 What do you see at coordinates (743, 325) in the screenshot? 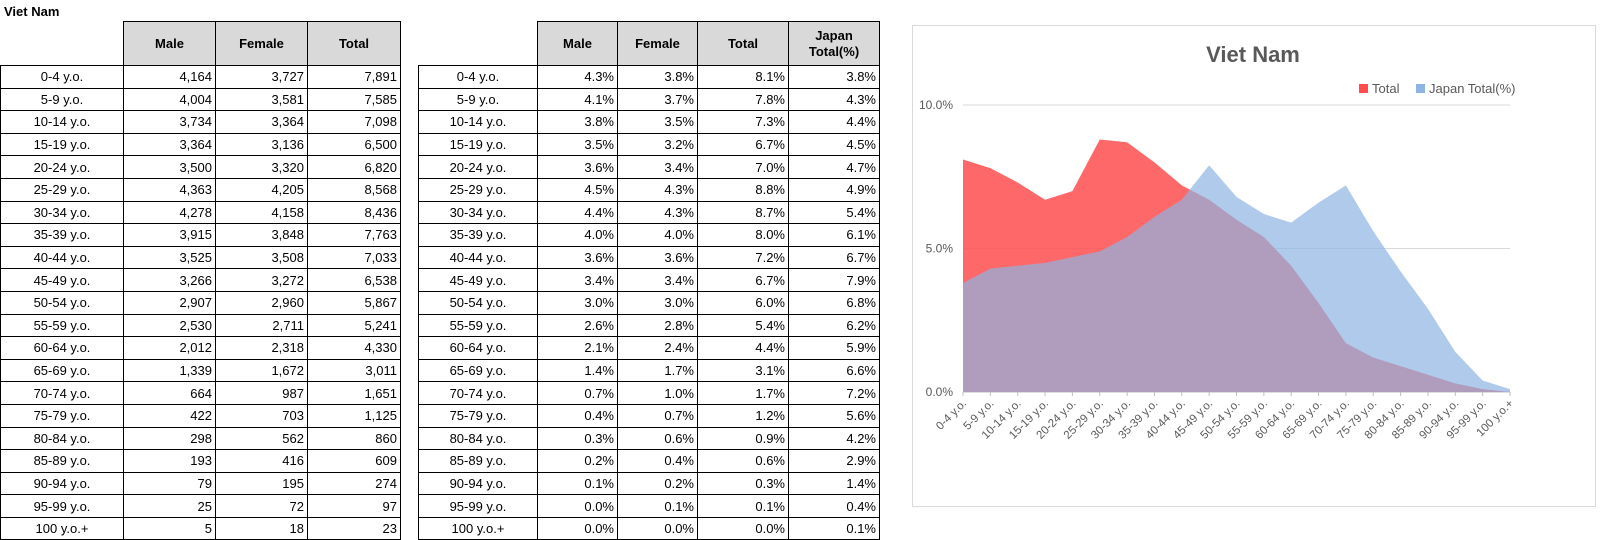
I see `cell-total: 5.4%` at bounding box center [743, 325].